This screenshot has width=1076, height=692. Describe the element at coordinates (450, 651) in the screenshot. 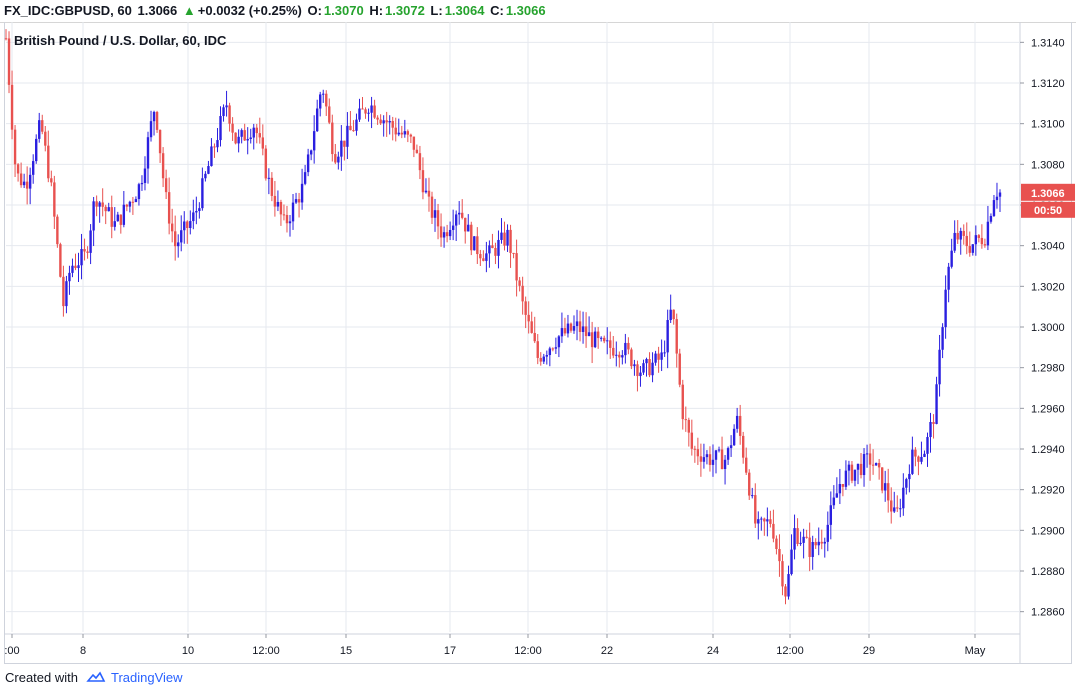

I see `x-tick-label: 17` at that location.